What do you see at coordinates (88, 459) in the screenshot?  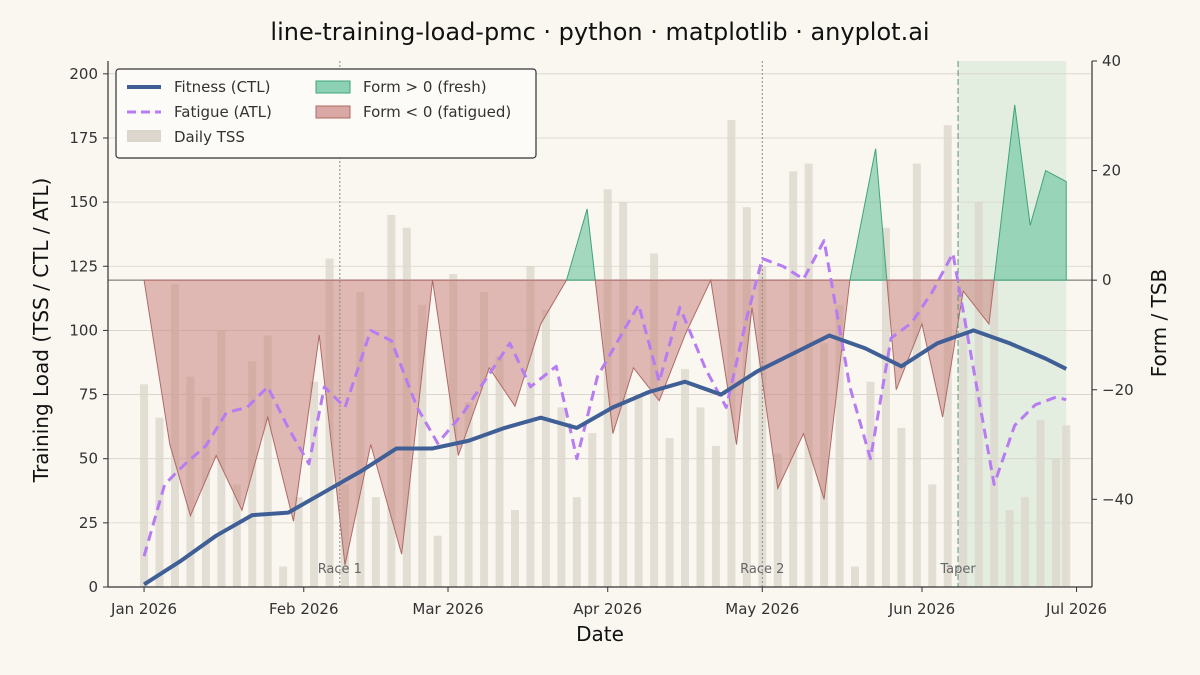 I see `y-tick-label: 50` at bounding box center [88, 459].